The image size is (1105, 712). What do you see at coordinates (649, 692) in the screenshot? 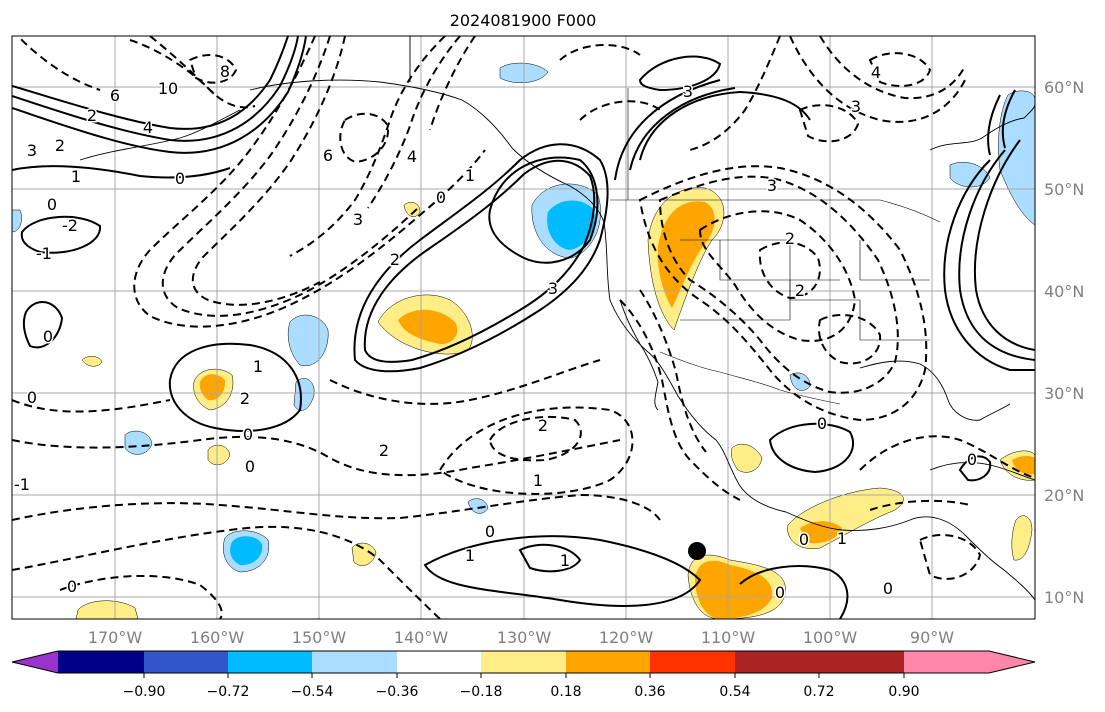
I see `colorbar-label: 0.36` at bounding box center [649, 692].